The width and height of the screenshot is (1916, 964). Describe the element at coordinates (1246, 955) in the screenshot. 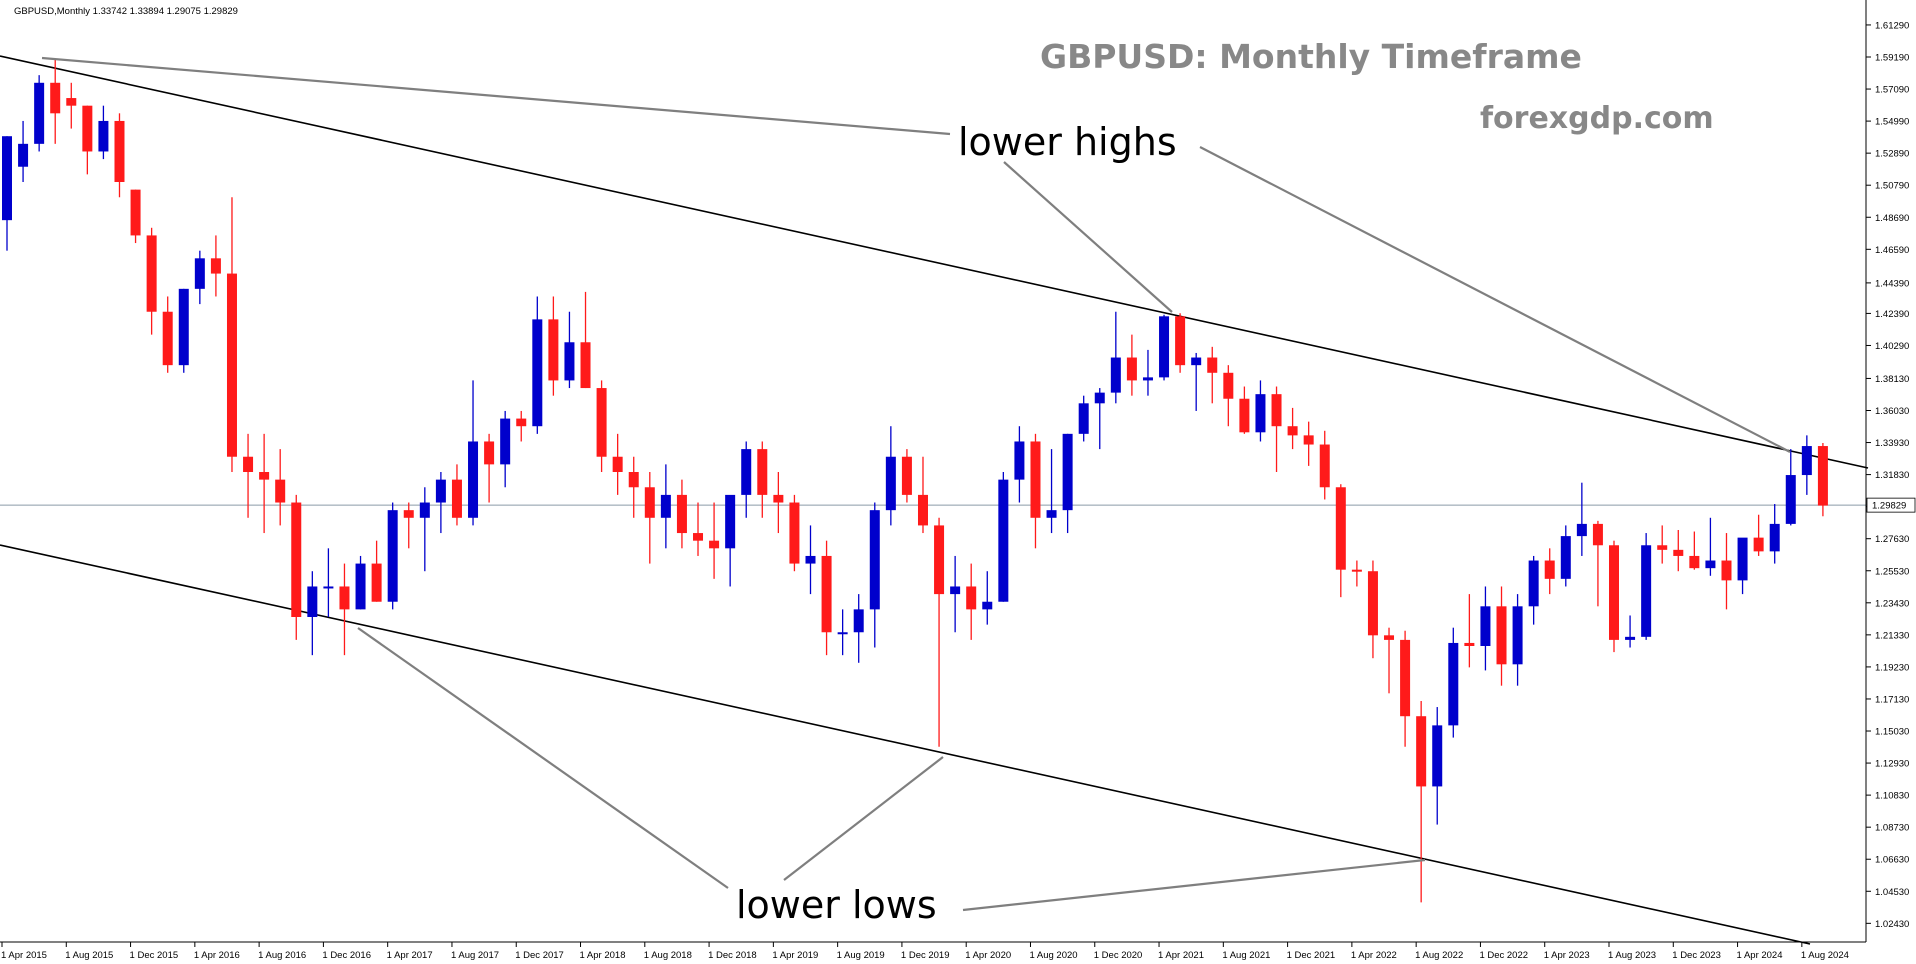

I see `x-tick-label: 1 Aug 2021` at that location.